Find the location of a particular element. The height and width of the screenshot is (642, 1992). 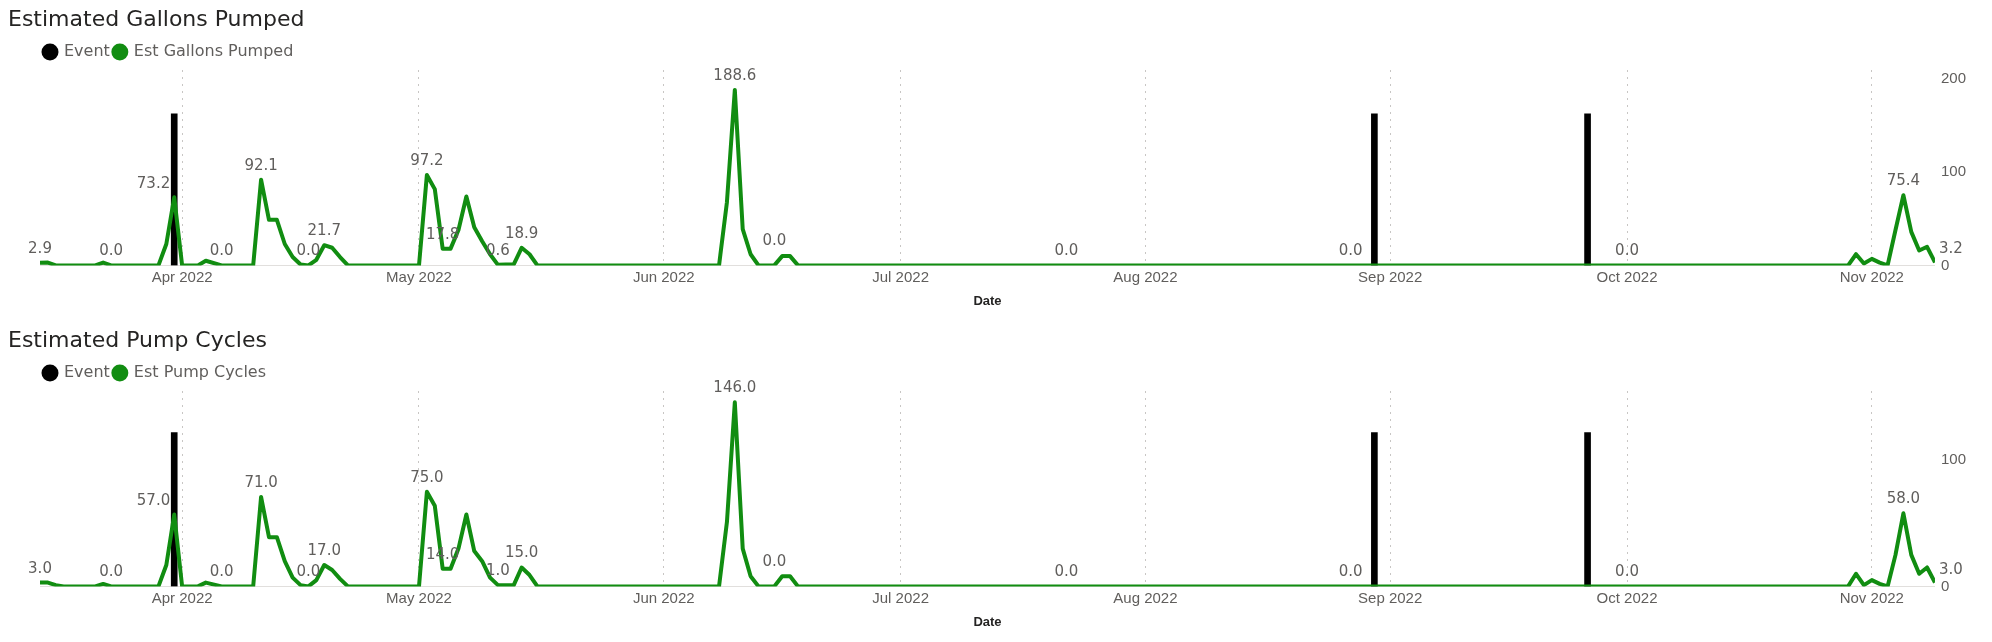

legend-label: Est Gallons Pumped is located at coordinates (213, 51).